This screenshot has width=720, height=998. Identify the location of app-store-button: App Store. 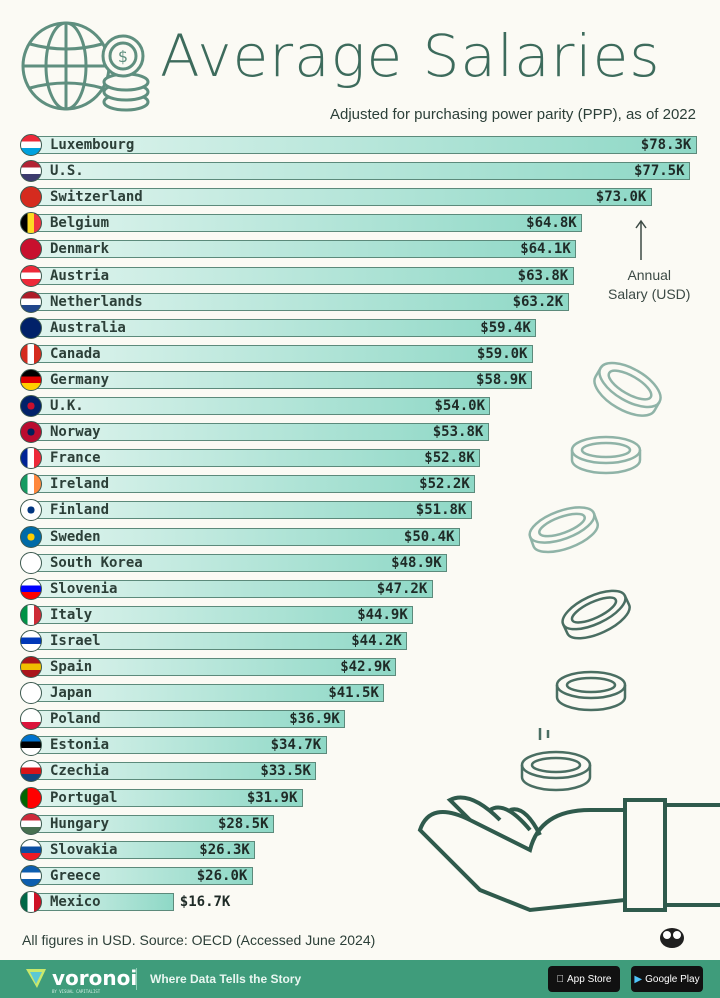
(584, 979).